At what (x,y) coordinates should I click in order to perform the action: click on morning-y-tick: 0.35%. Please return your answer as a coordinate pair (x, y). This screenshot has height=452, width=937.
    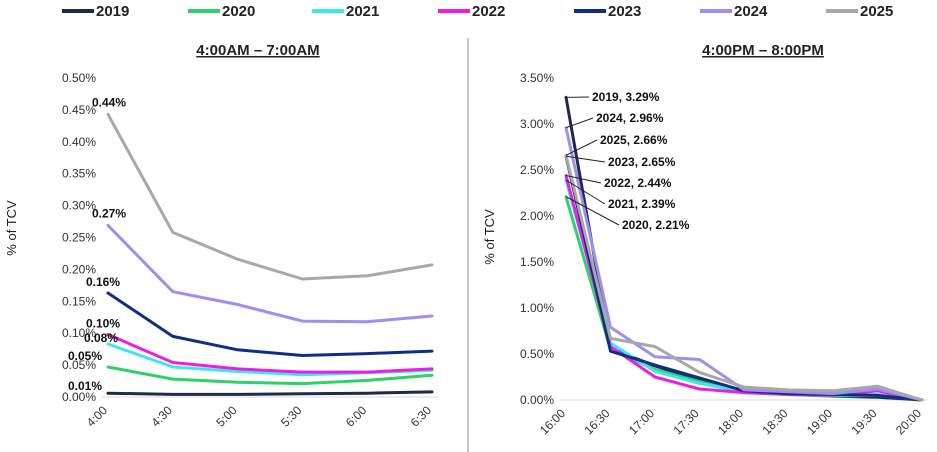
    Looking at the image, I should click on (79, 174).